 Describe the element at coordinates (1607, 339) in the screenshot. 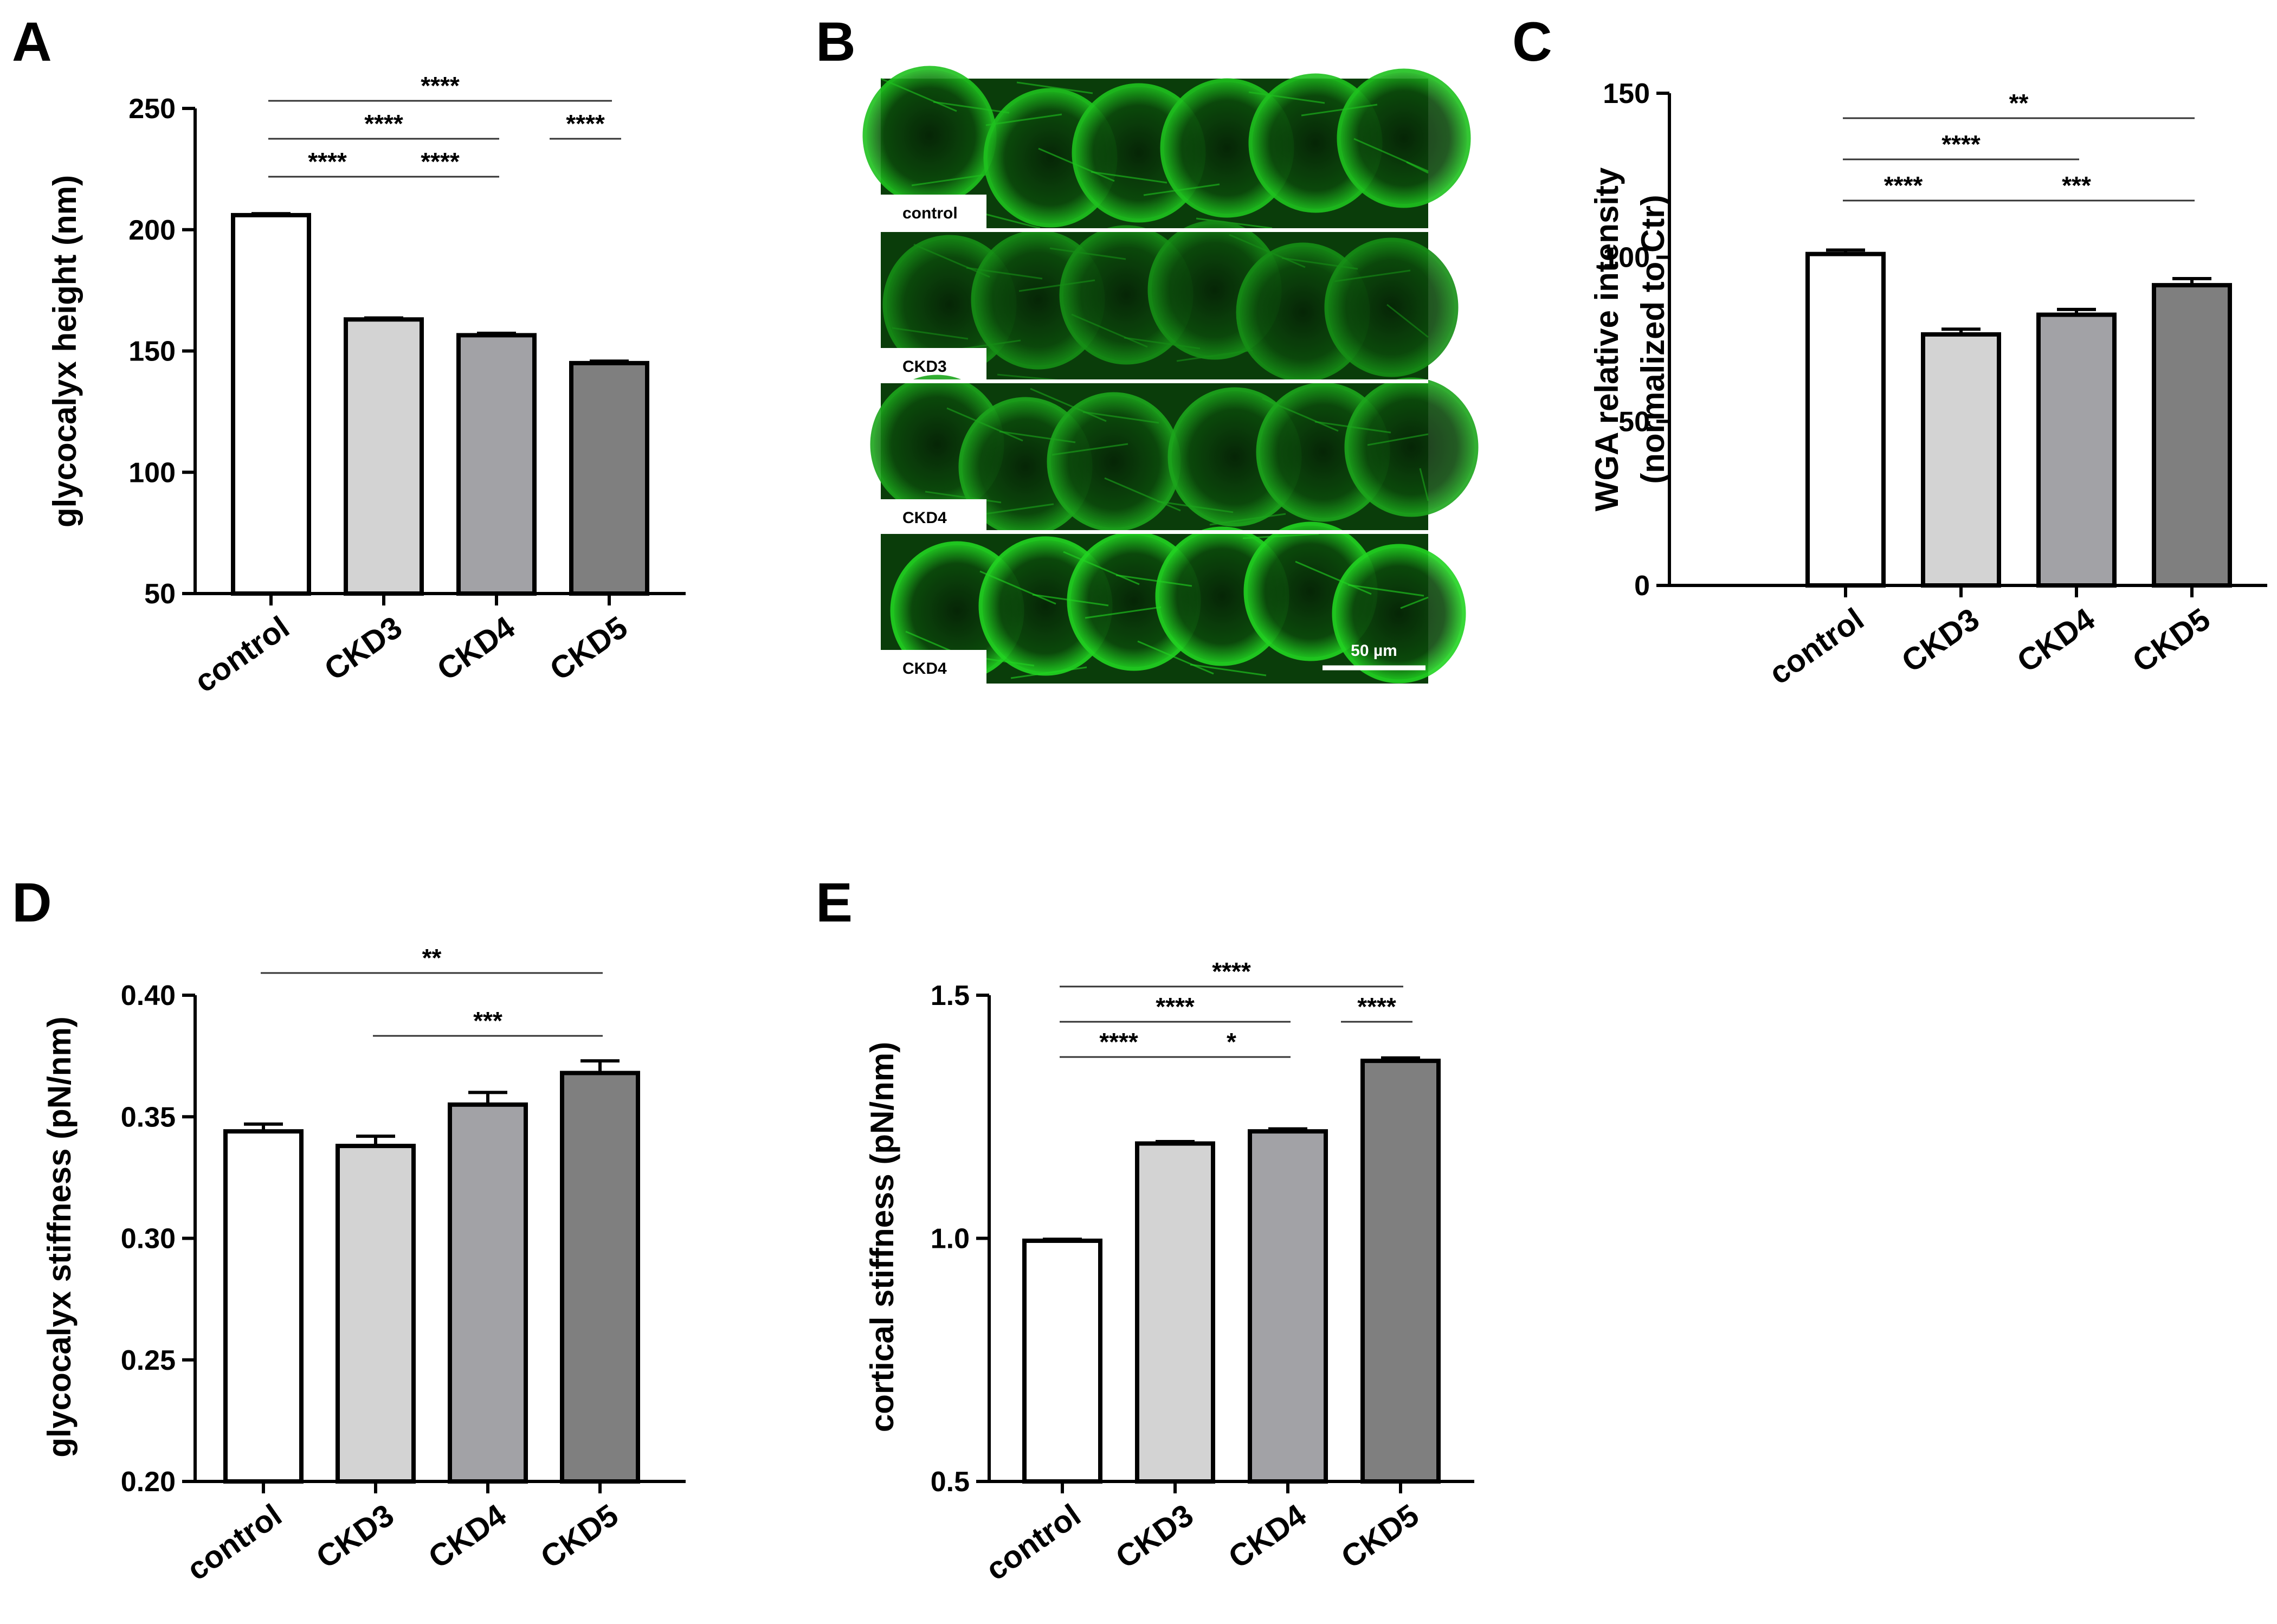

I see `y-axis-label: WGA relative intensity` at that location.